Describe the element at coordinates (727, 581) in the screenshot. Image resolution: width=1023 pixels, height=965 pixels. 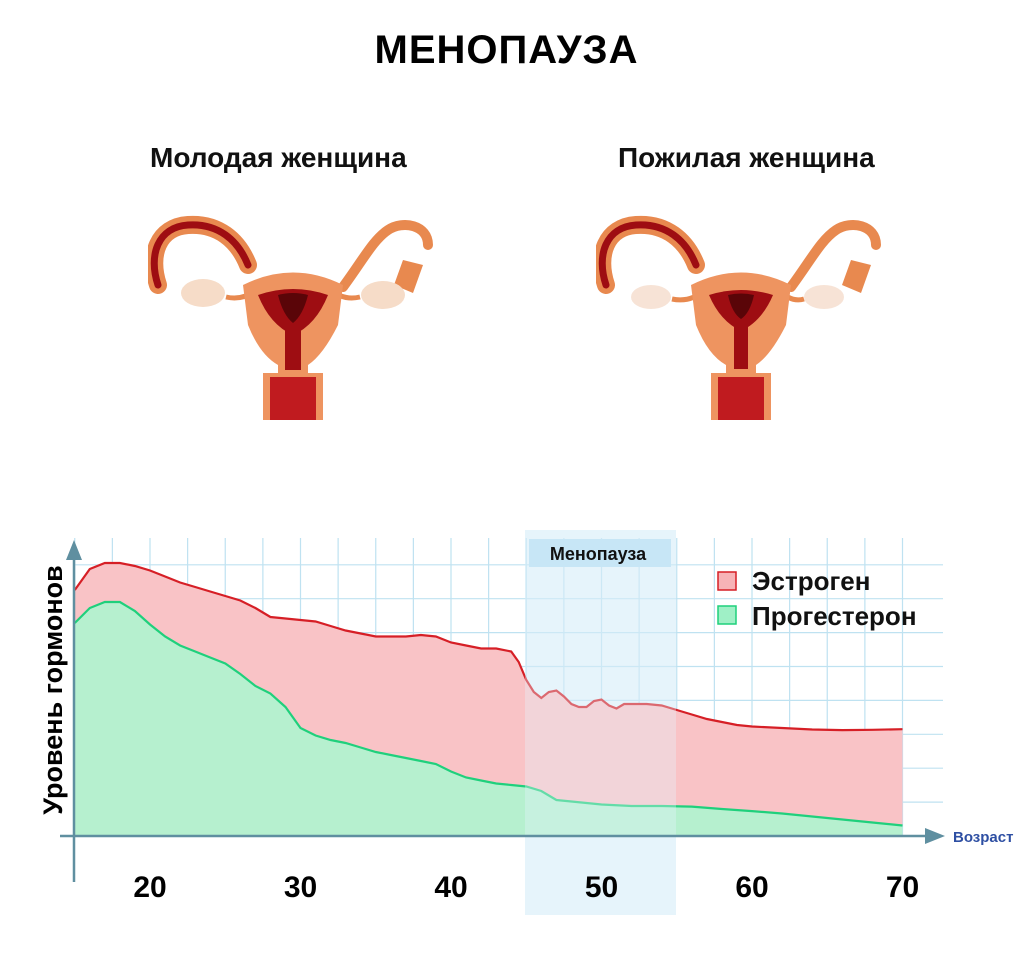
I see `legend-estrogen-swatch` at that location.